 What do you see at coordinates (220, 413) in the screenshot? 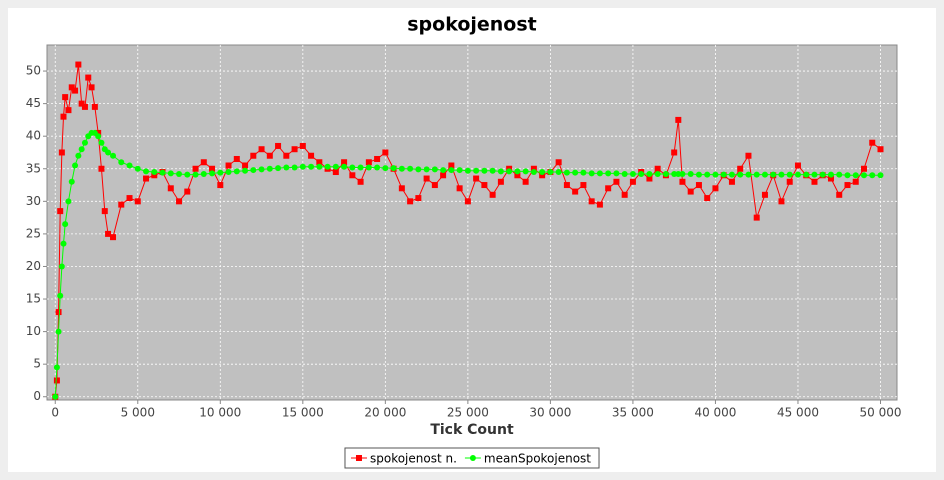
I see `x-tick-label: 10 000` at bounding box center [220, 413].